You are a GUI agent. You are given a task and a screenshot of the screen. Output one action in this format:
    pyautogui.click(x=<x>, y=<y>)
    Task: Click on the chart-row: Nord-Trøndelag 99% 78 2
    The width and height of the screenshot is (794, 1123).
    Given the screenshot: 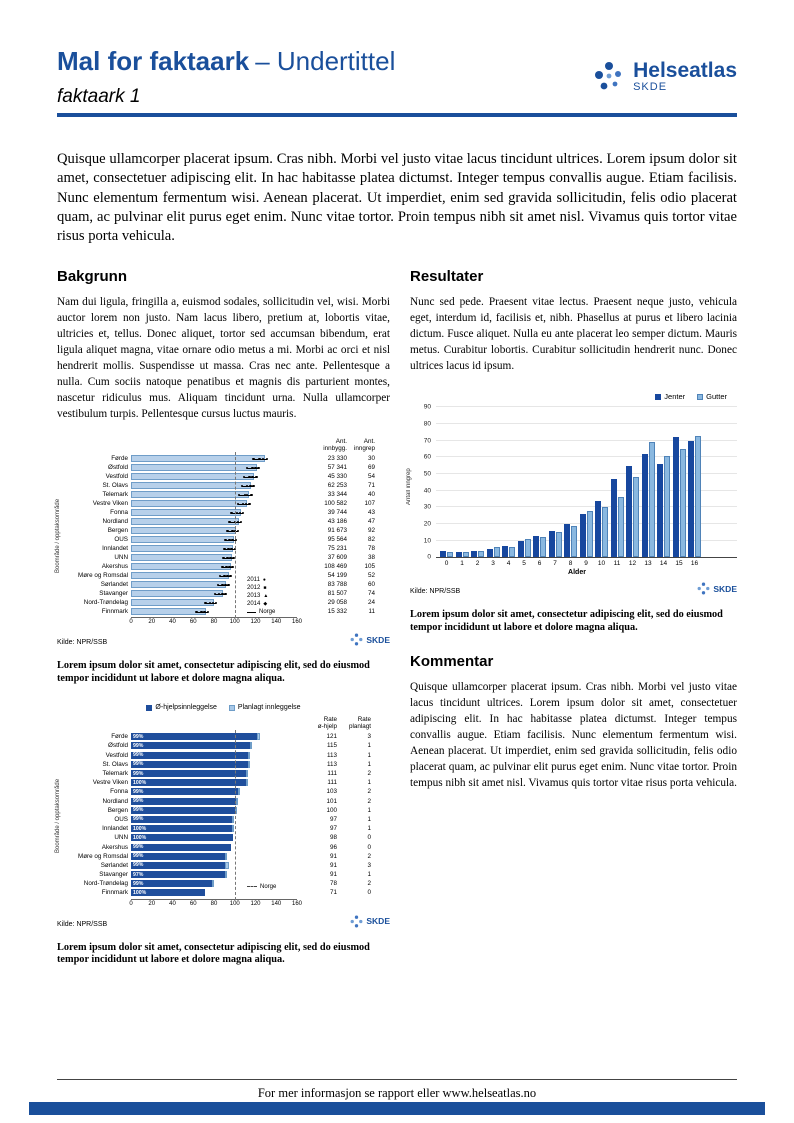 What is the action you would take?
    pyautogui.click(x=229, y=883)
    